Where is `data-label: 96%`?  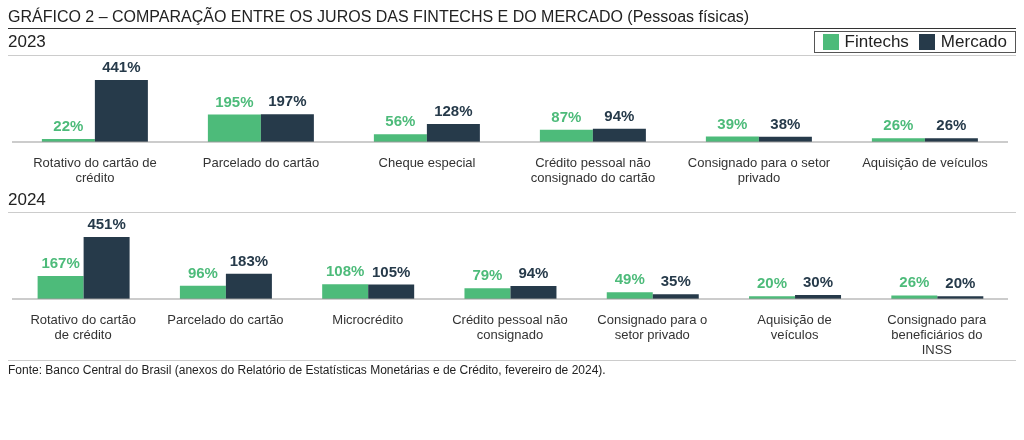
data-label: 96% is located at coordinates (202, 272).